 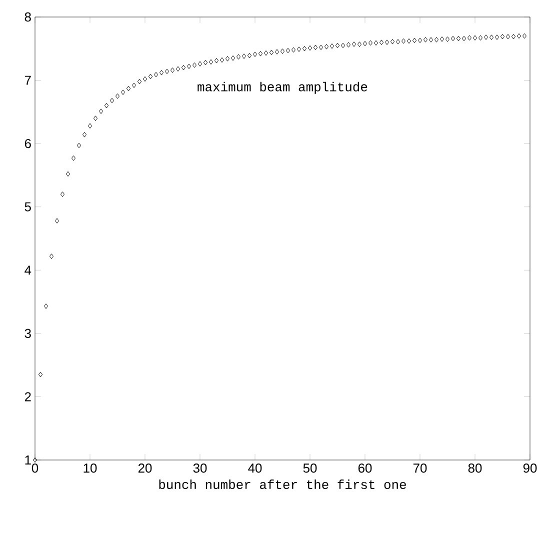 What do you see at coordinates (28, 460) in the screenshot?
I see `y-tick-label: 1` at bounding box center [28, 460].